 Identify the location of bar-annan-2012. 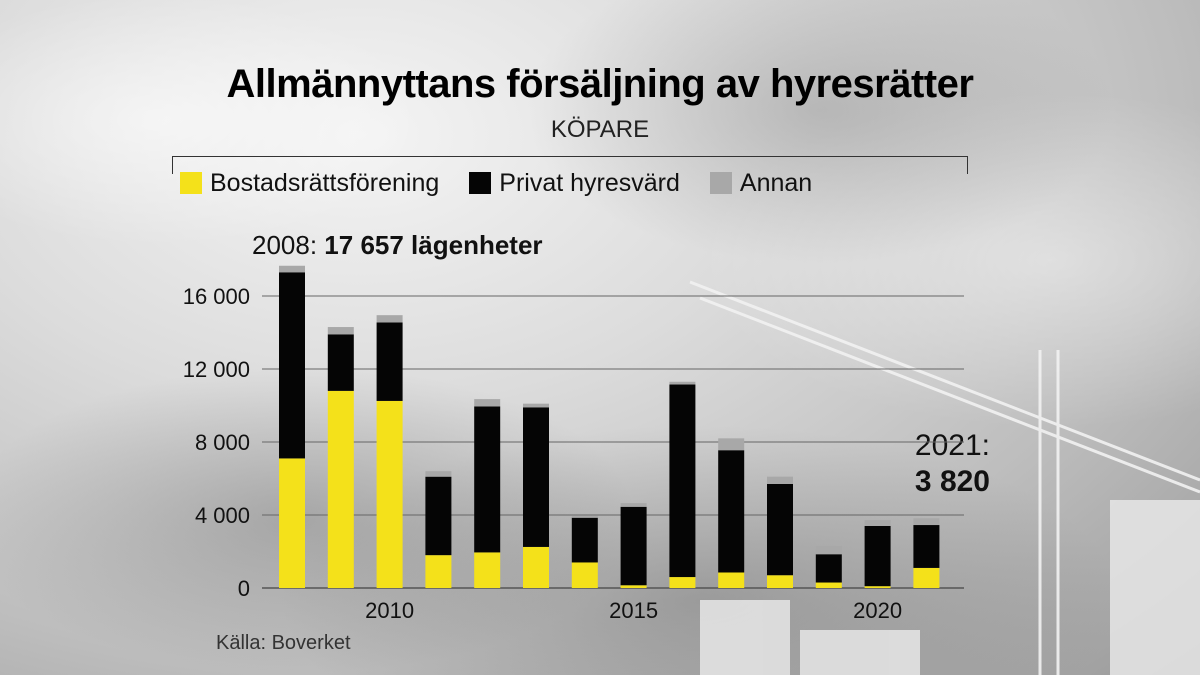
(487, 403).